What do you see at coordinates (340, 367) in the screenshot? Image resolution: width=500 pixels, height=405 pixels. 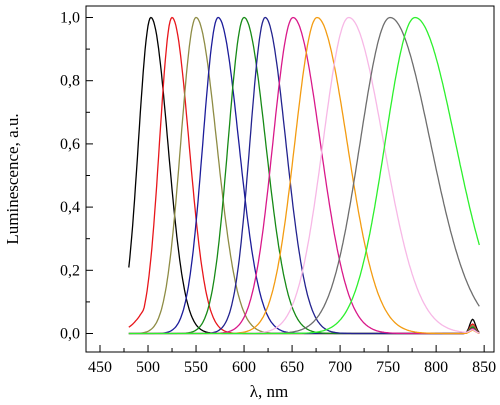 I see `x-tick-label: 700` at bounding box center [340, 367].